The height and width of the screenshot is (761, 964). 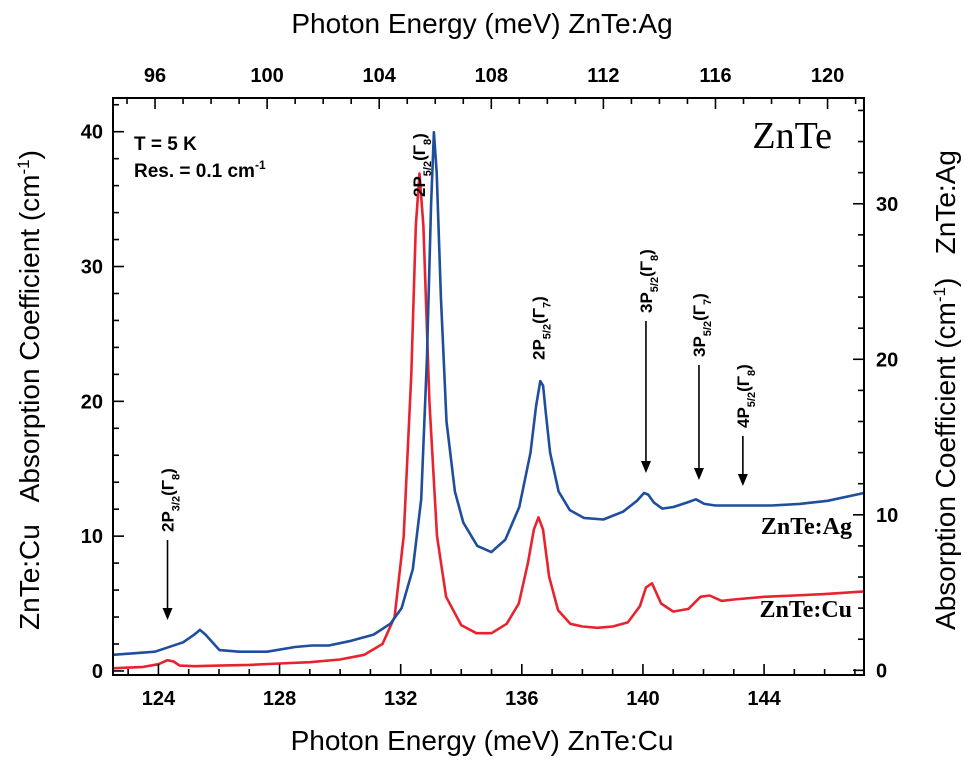 I want to click on chart-title: ZnTe, so click(x=792, y=136).